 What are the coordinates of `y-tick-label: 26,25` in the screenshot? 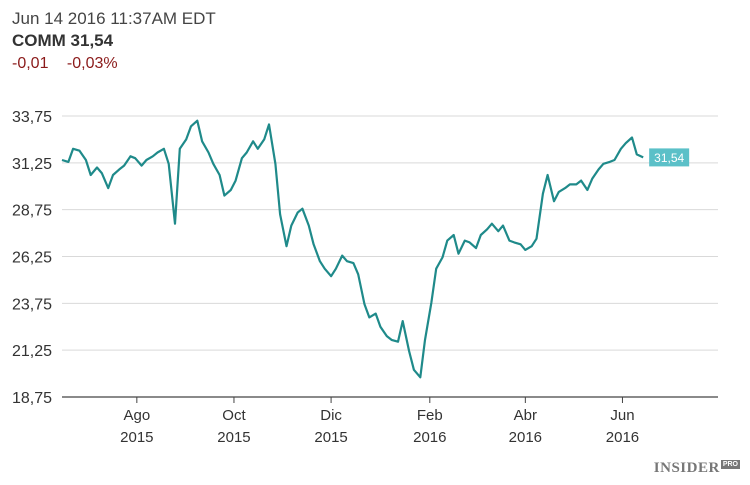 It's located at (32, 258).